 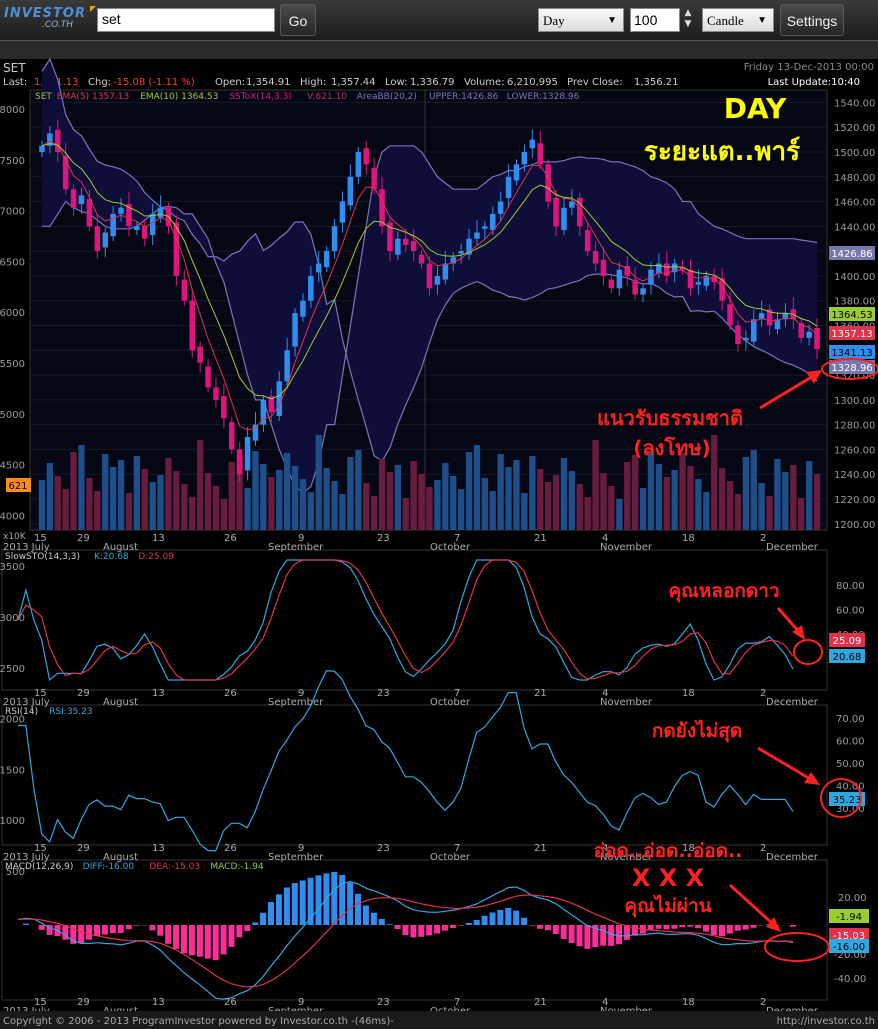 What do you see at coordinates (850, 586) in the screenshot?
I see `sto-axis-tick: 80.00` at bounding box center [850, 586].